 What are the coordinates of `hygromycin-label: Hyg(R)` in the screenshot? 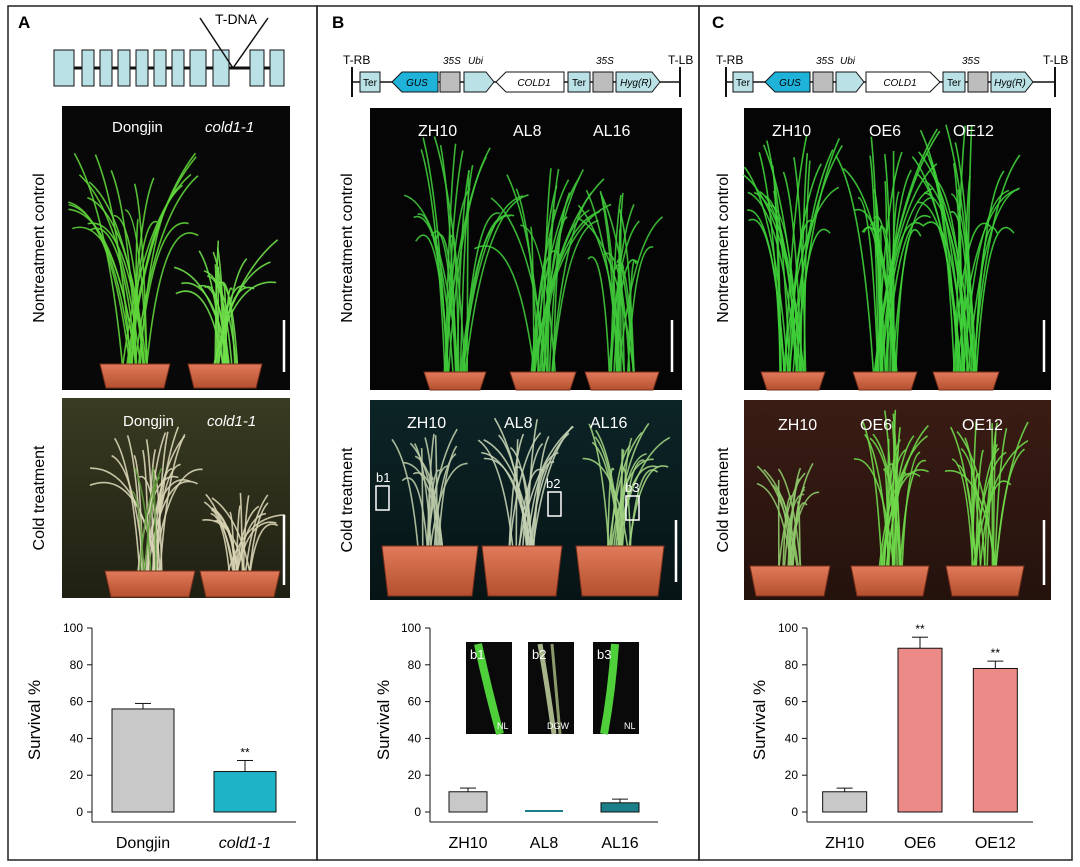 It's located at (1010, 83).